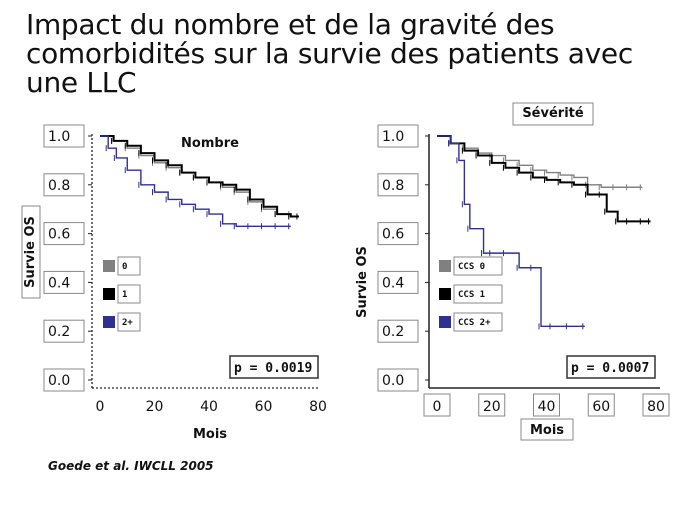 This screenshot has width=689, height=517. I want to click on x-axis-title-box, so click(547, 429).